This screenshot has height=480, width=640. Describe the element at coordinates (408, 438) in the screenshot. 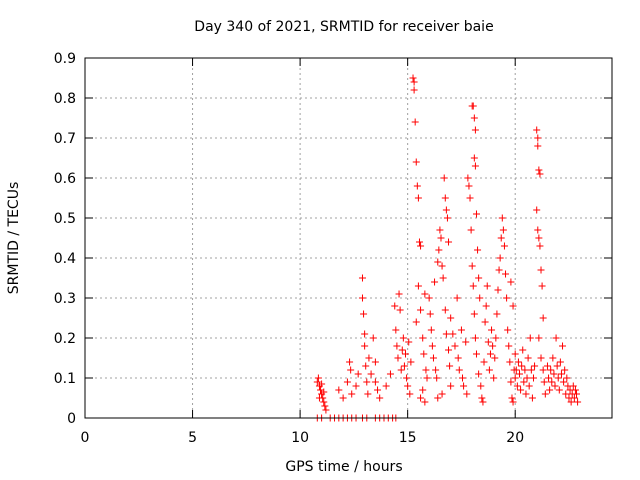

I see `x-tick-label: 15` at that location.